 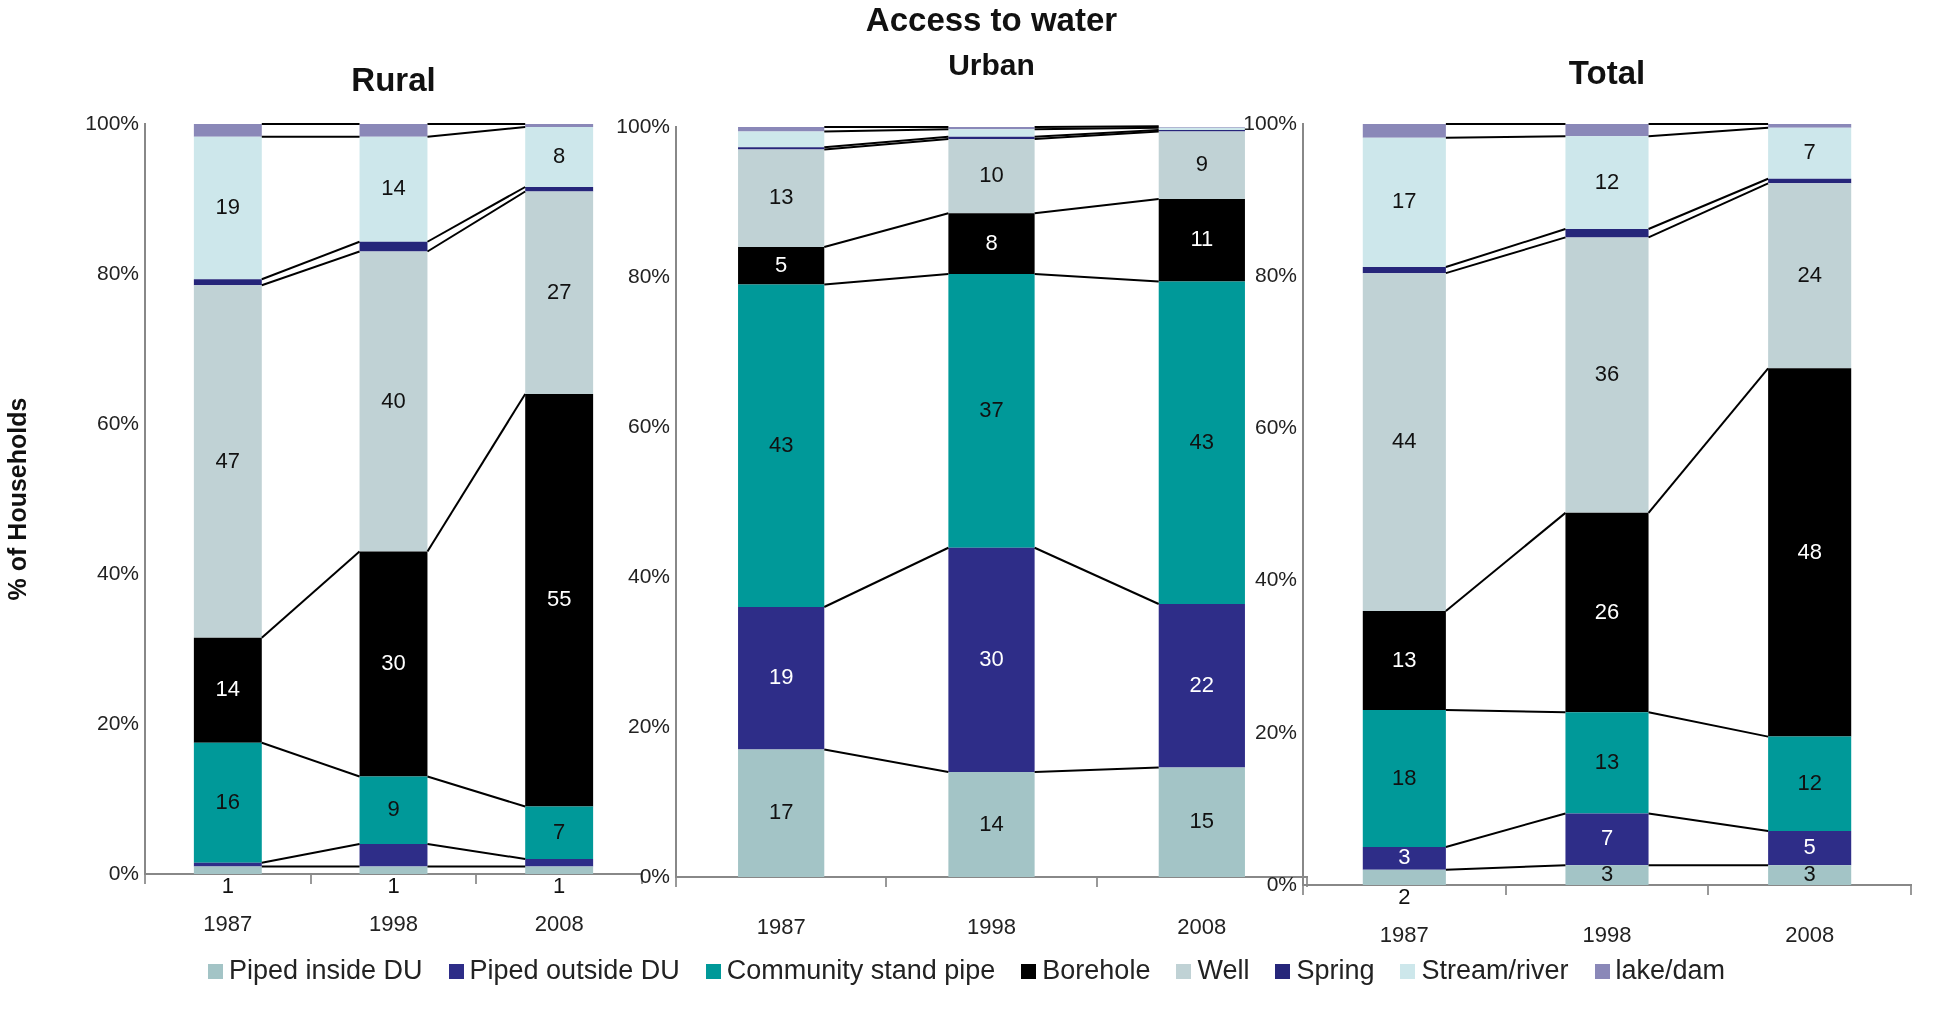 What do you see at coordinates (325, 970) in the screenshot?
I see `legend-label: Piped inside DU` at bounding box center [325, 970].